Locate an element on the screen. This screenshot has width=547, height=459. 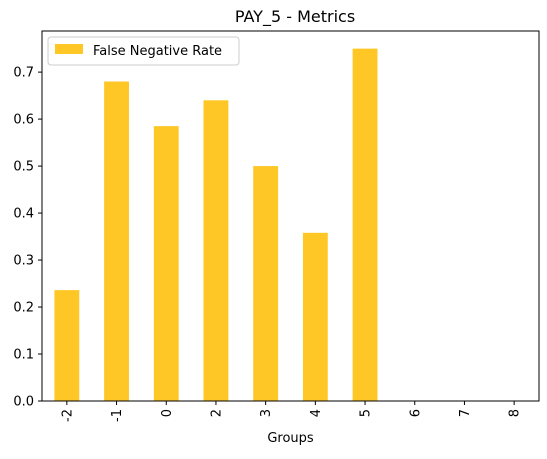
y-tick-label: 0.1 is located at coordinates (23, 355).